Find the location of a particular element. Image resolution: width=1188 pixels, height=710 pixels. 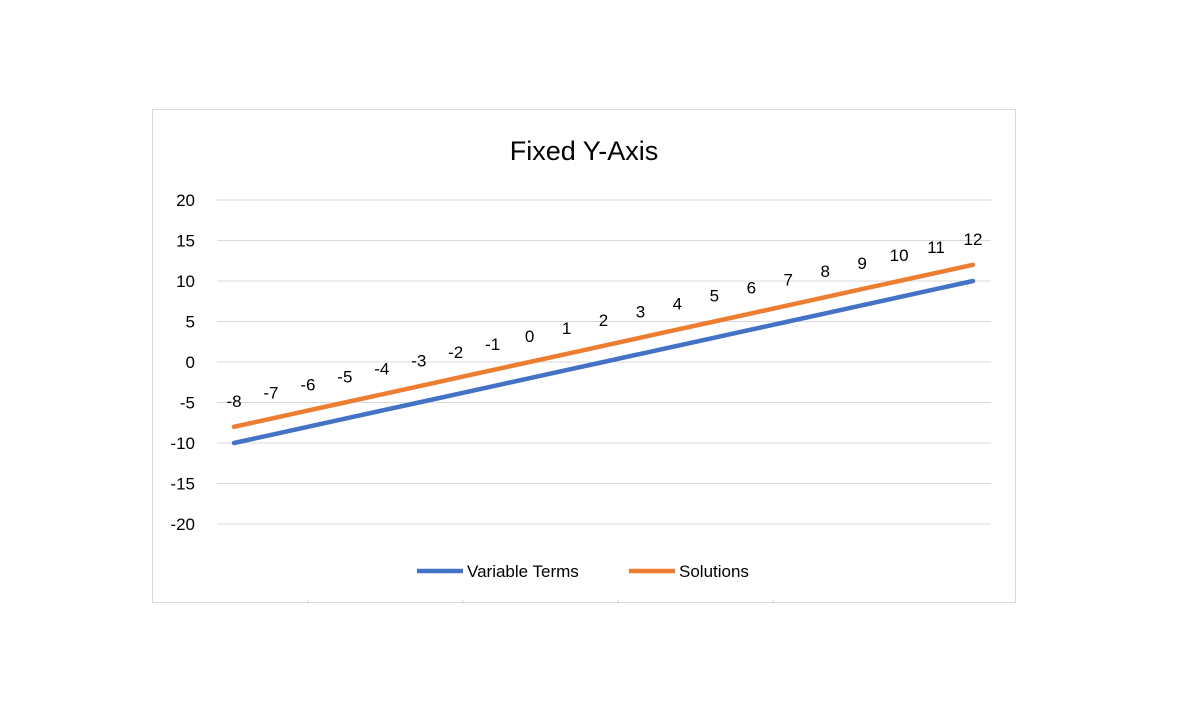

data-label: 0 is located at coordinates (529, 336).